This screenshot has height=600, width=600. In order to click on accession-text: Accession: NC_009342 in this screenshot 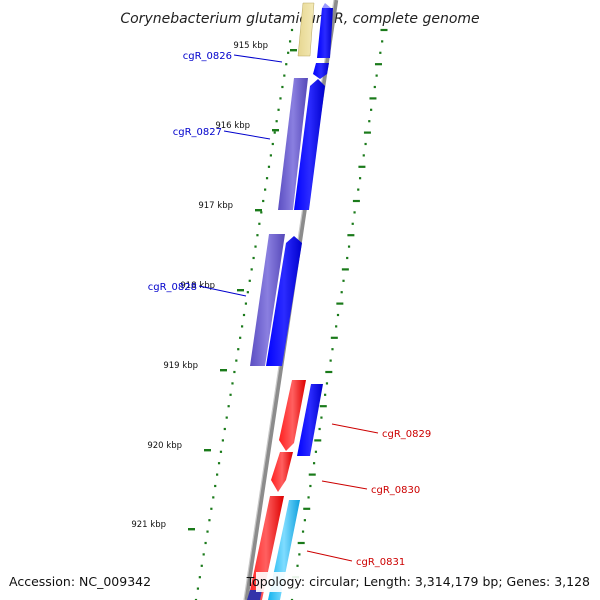, I will do `click(80, 581)`.